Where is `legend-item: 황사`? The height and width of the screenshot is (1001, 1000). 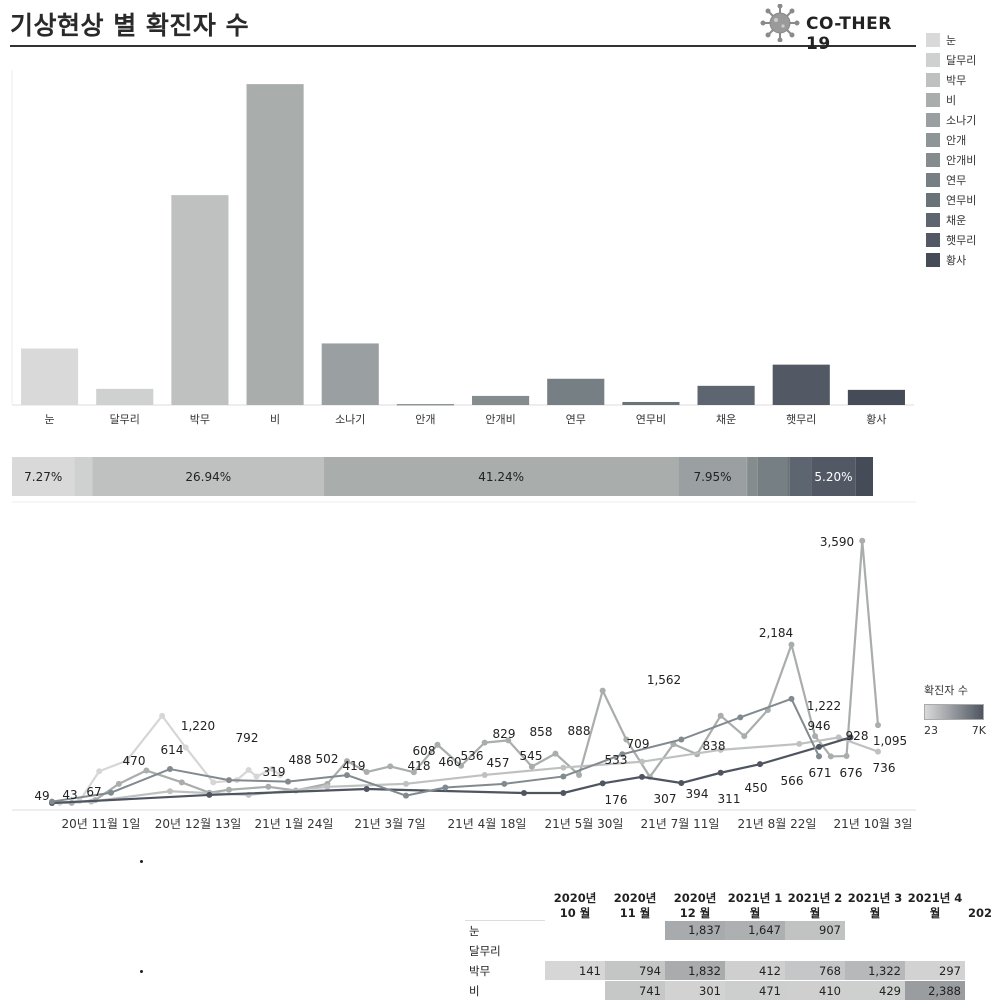
legend-item: 황사 is located at coordinates (963, 260).